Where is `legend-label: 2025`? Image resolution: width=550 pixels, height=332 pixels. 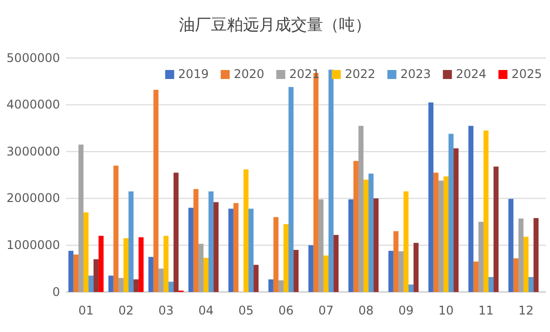 legend-label: 2025 is located at coordinates (526, 74).